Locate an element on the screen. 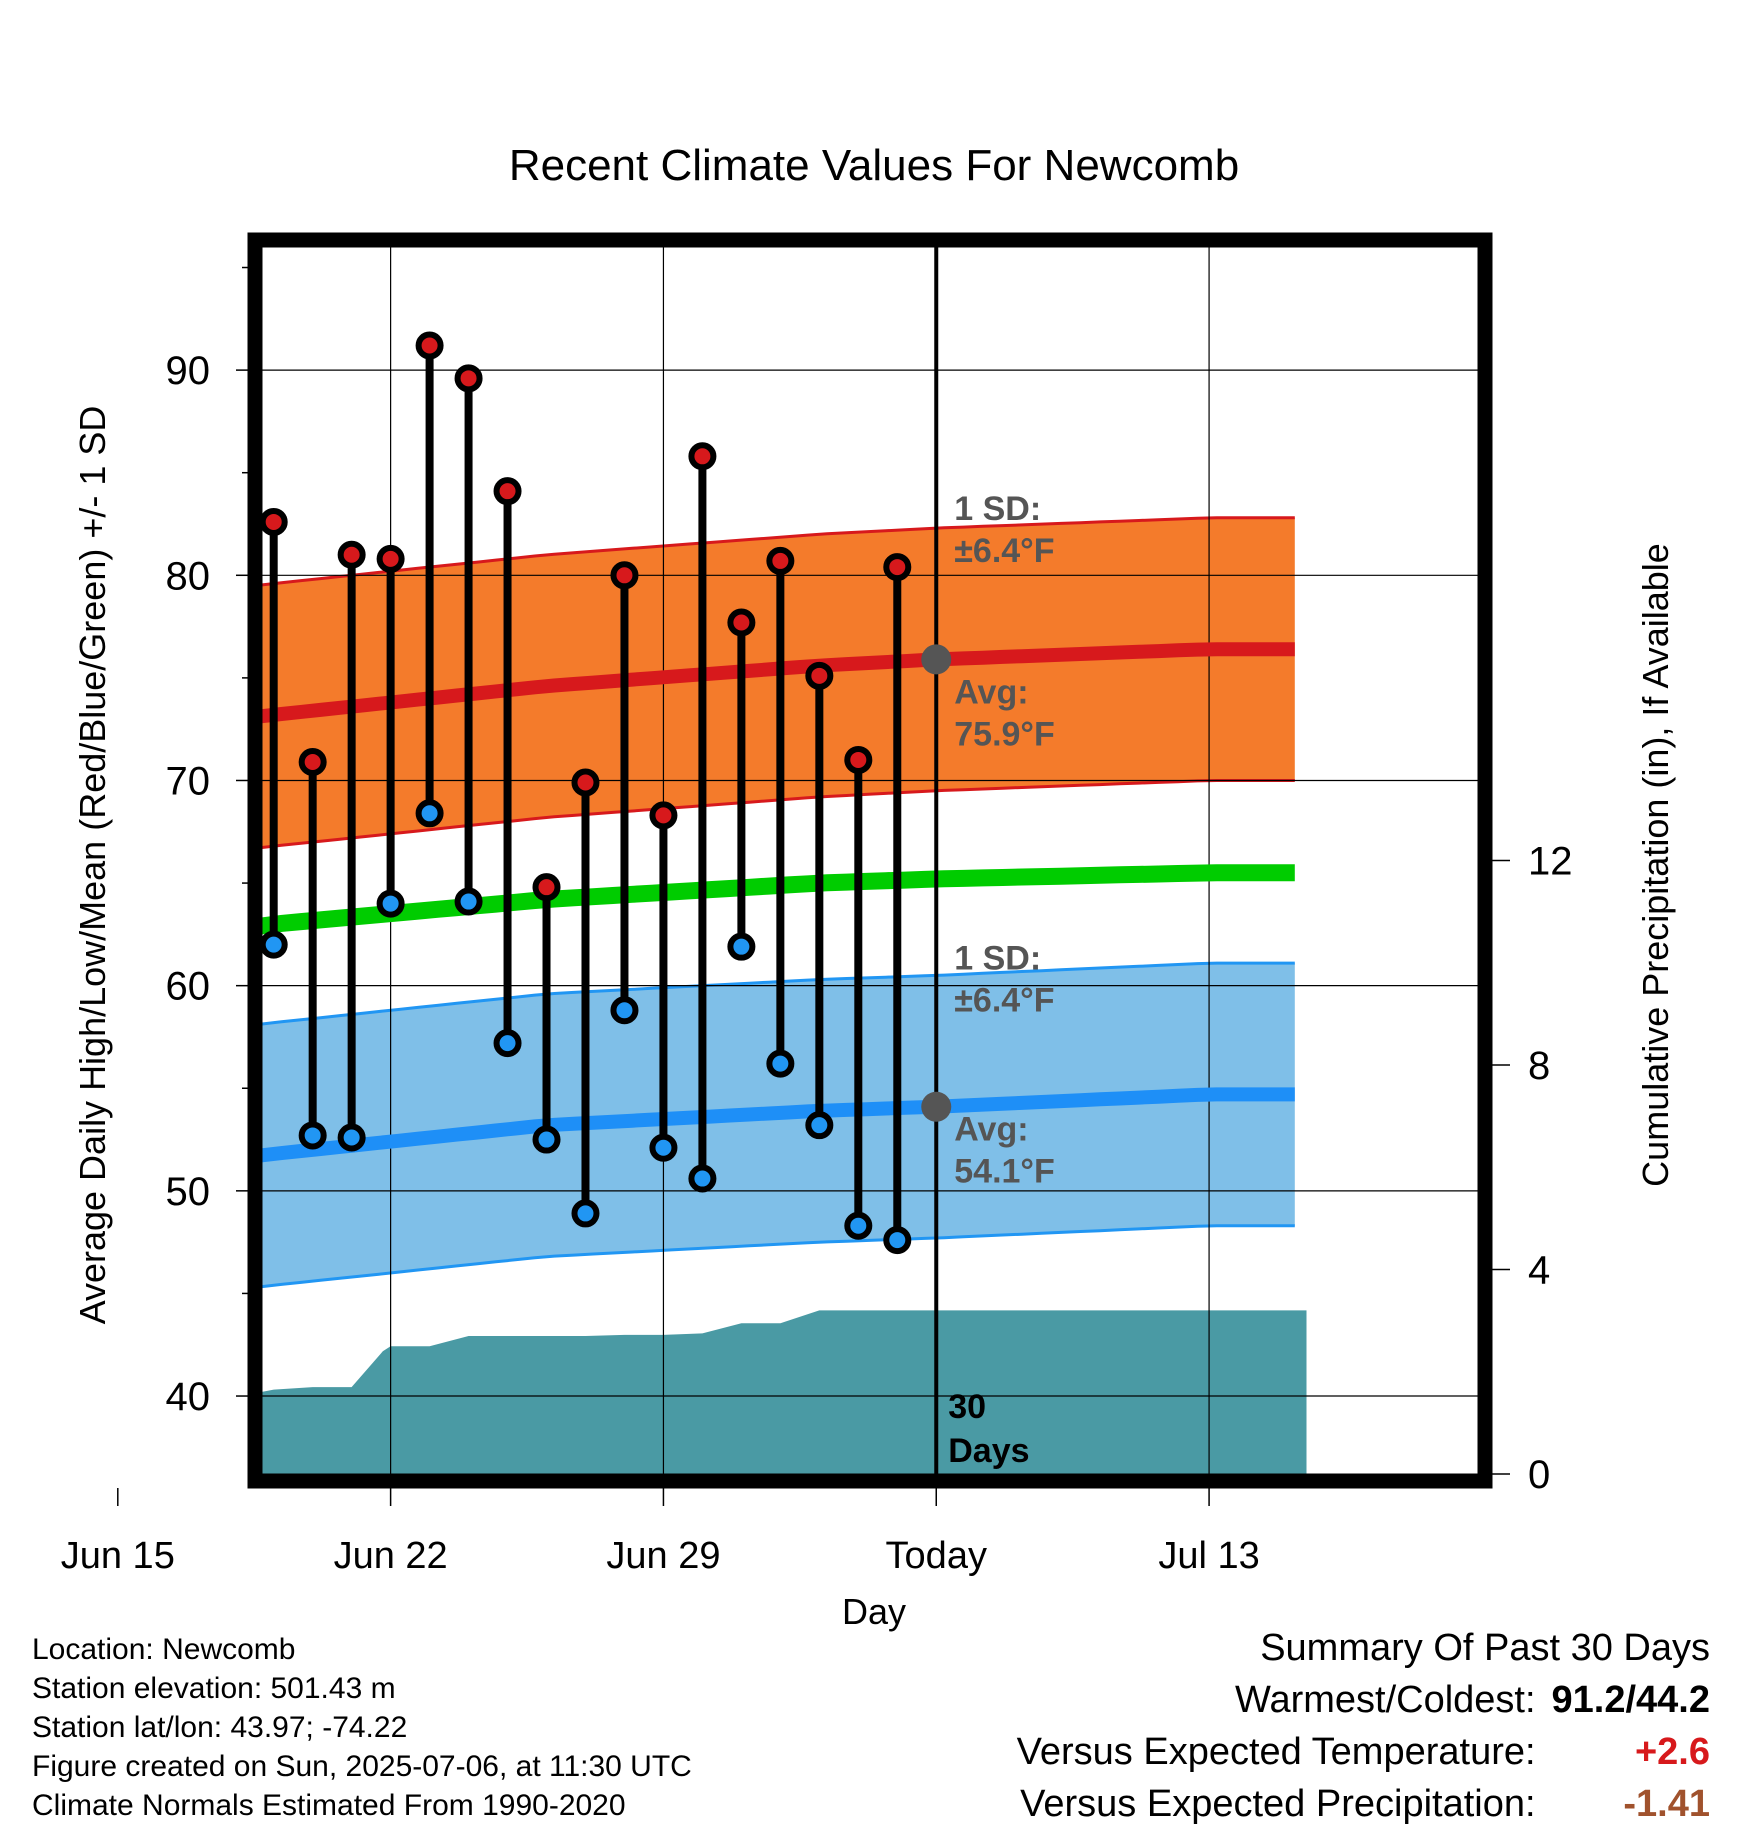 This screenshot has width=1748, height=1838. warm-cold-row: Warmest/Coldest: 91.2/44.2 is located at coordinates (1363, 1700).